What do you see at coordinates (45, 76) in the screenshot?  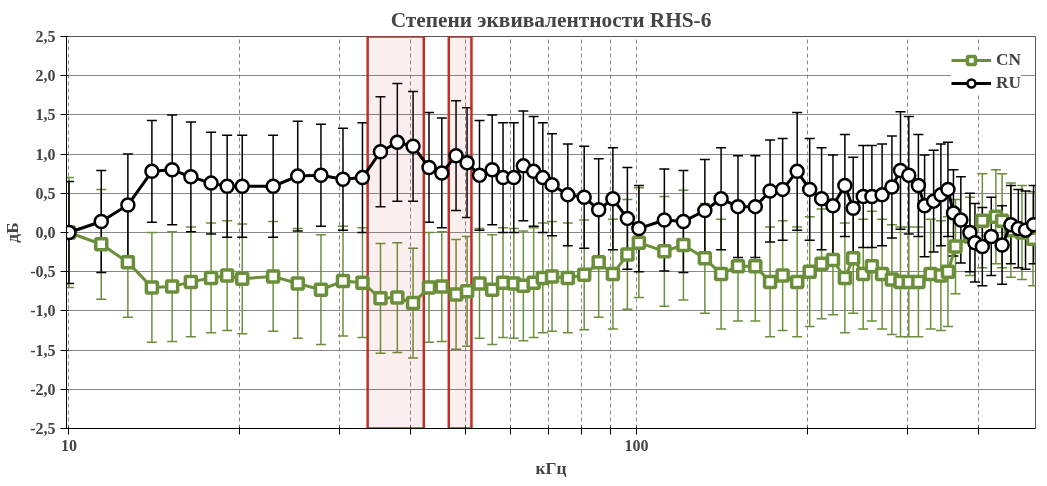 I see `y-tick-label: 2,0` at bounding box center [45, 76].